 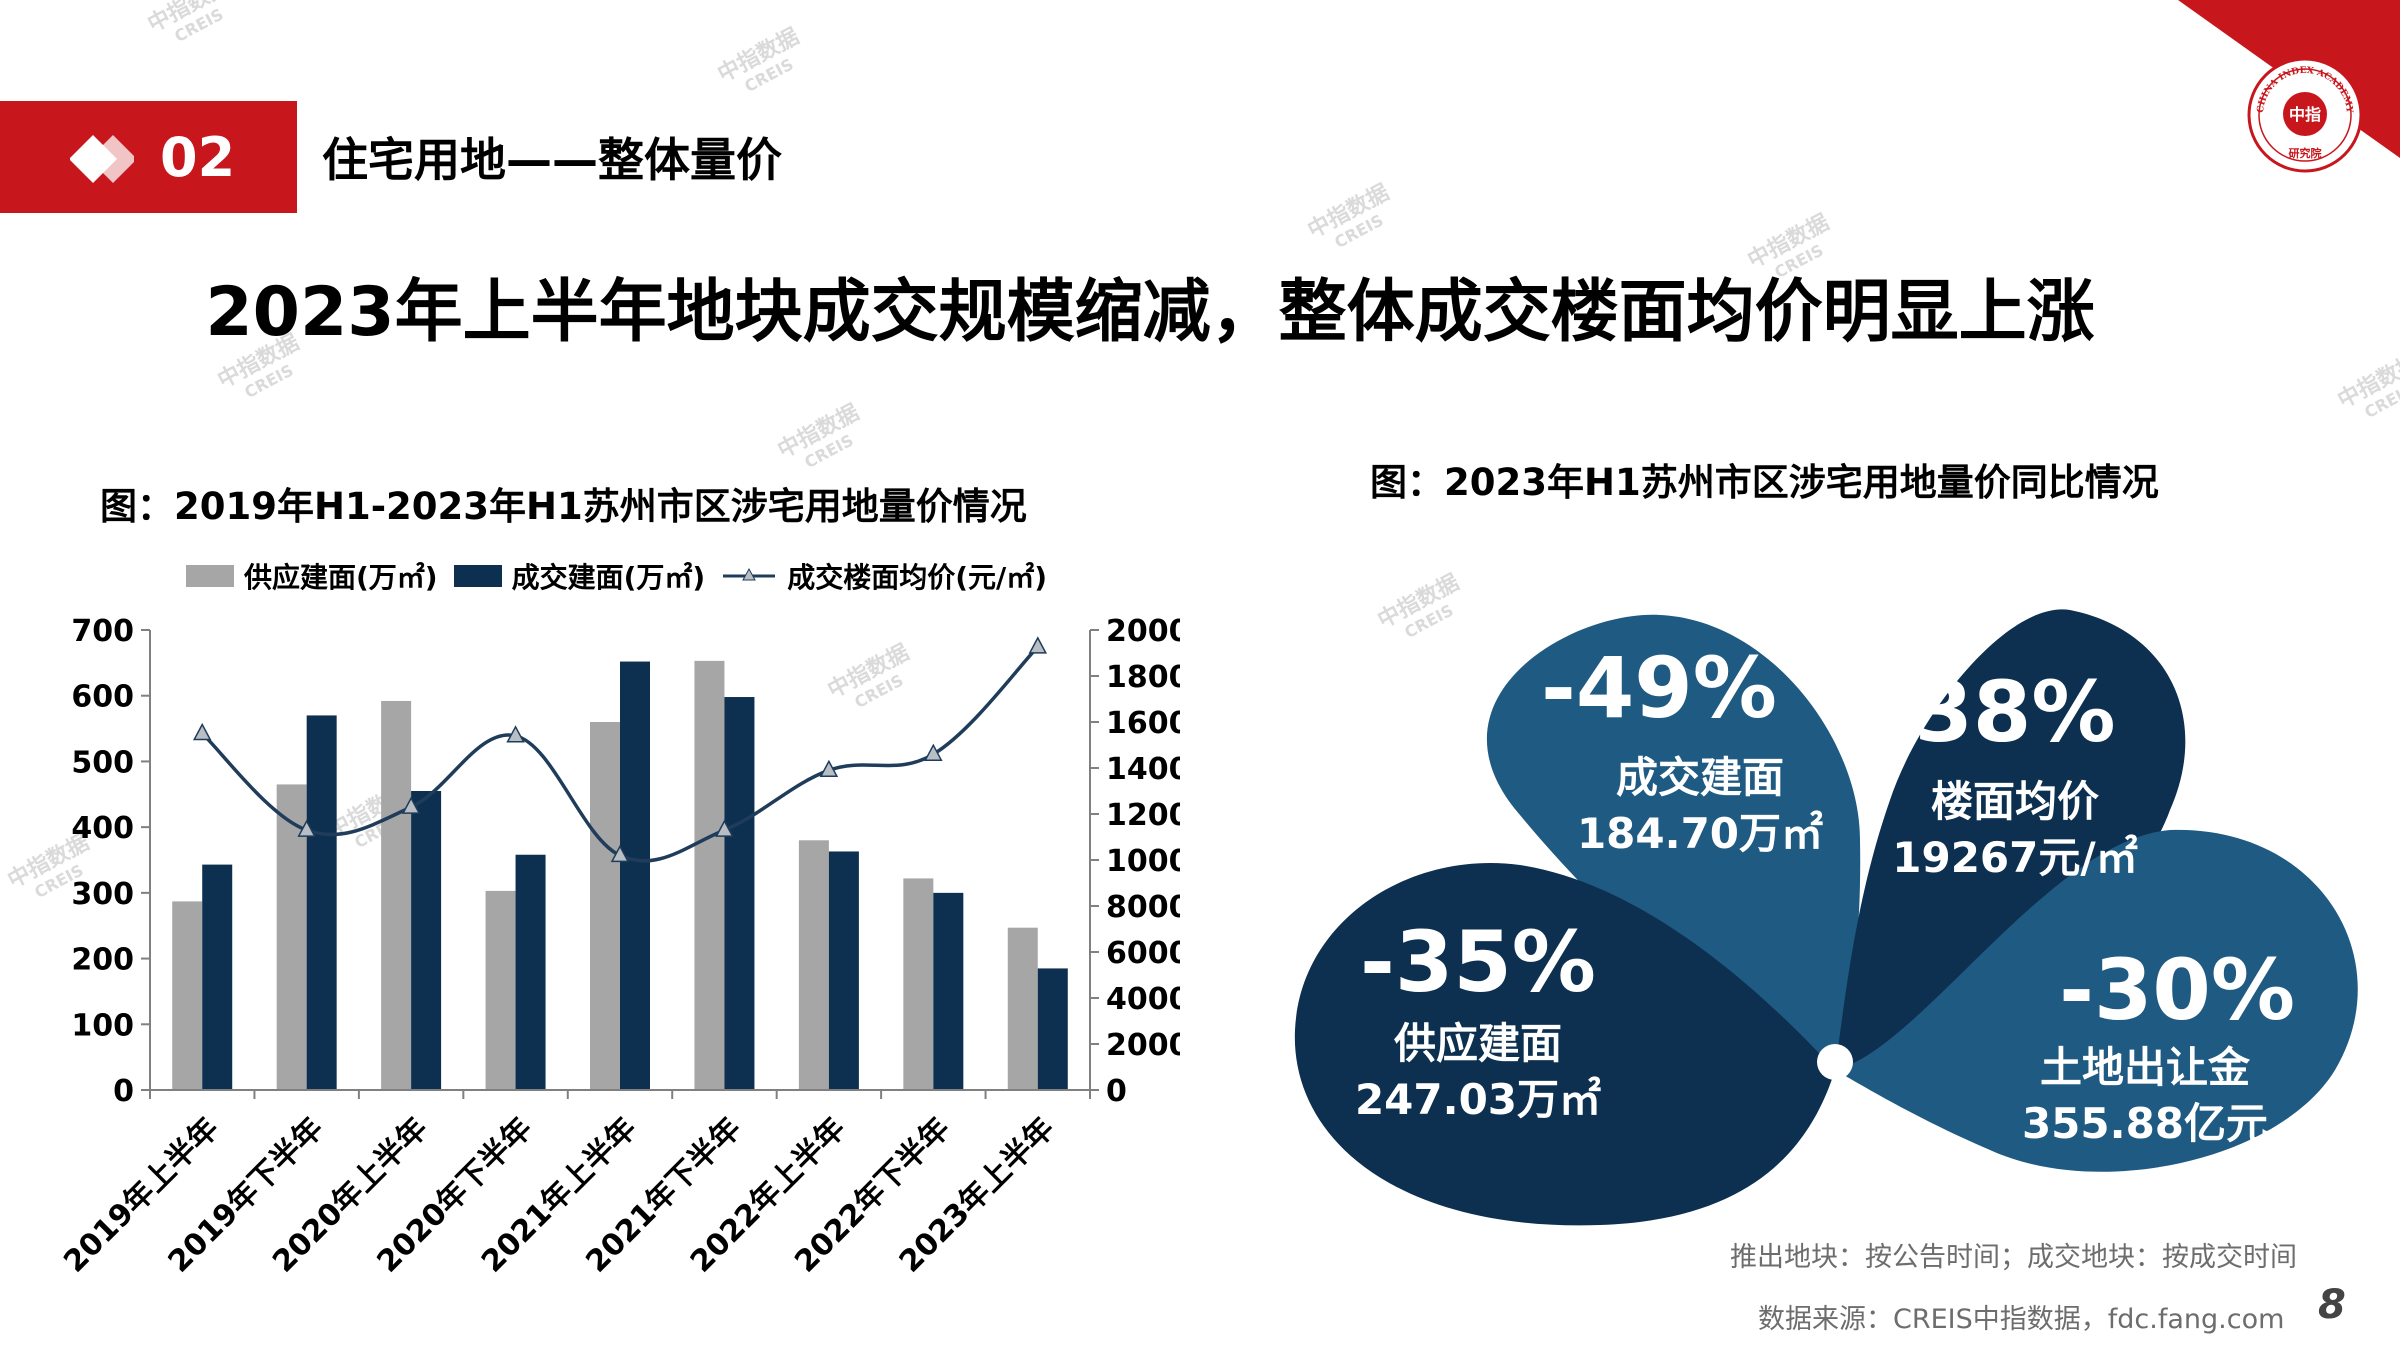 I want to click on petal-land-fee-pct: -30%, so click(x=2177, y=990).